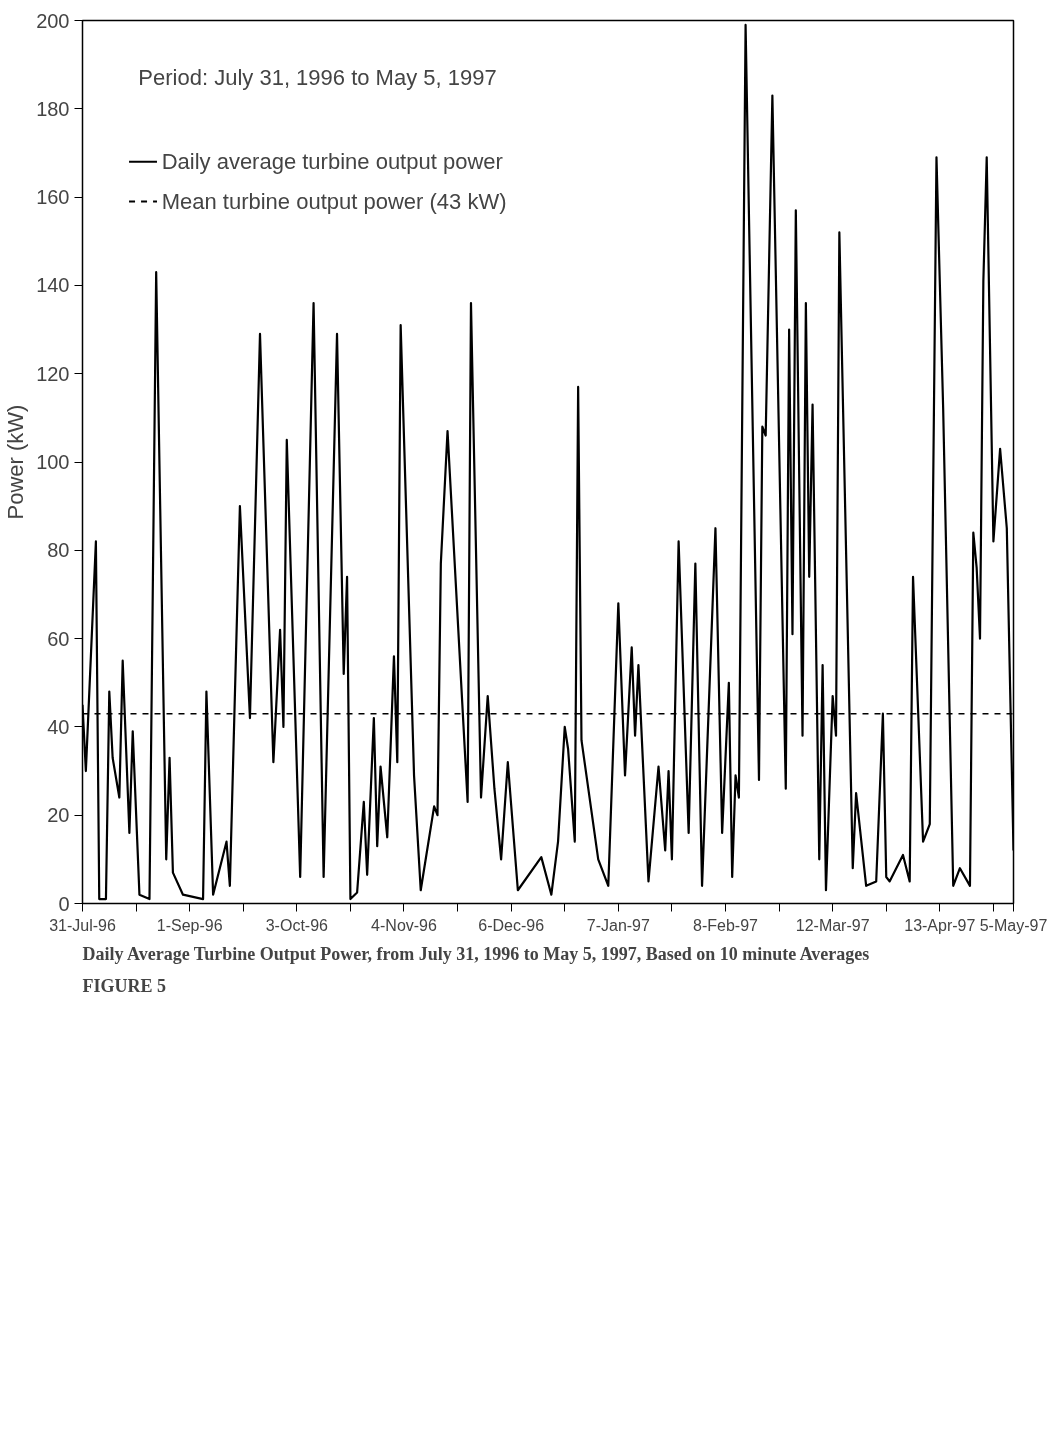 This screenshot has height=1431, width=1063. Describe the element at coordinates (618, 925) in the screenshot. I see `x-tick-label: 7-Jan-97` at that location.